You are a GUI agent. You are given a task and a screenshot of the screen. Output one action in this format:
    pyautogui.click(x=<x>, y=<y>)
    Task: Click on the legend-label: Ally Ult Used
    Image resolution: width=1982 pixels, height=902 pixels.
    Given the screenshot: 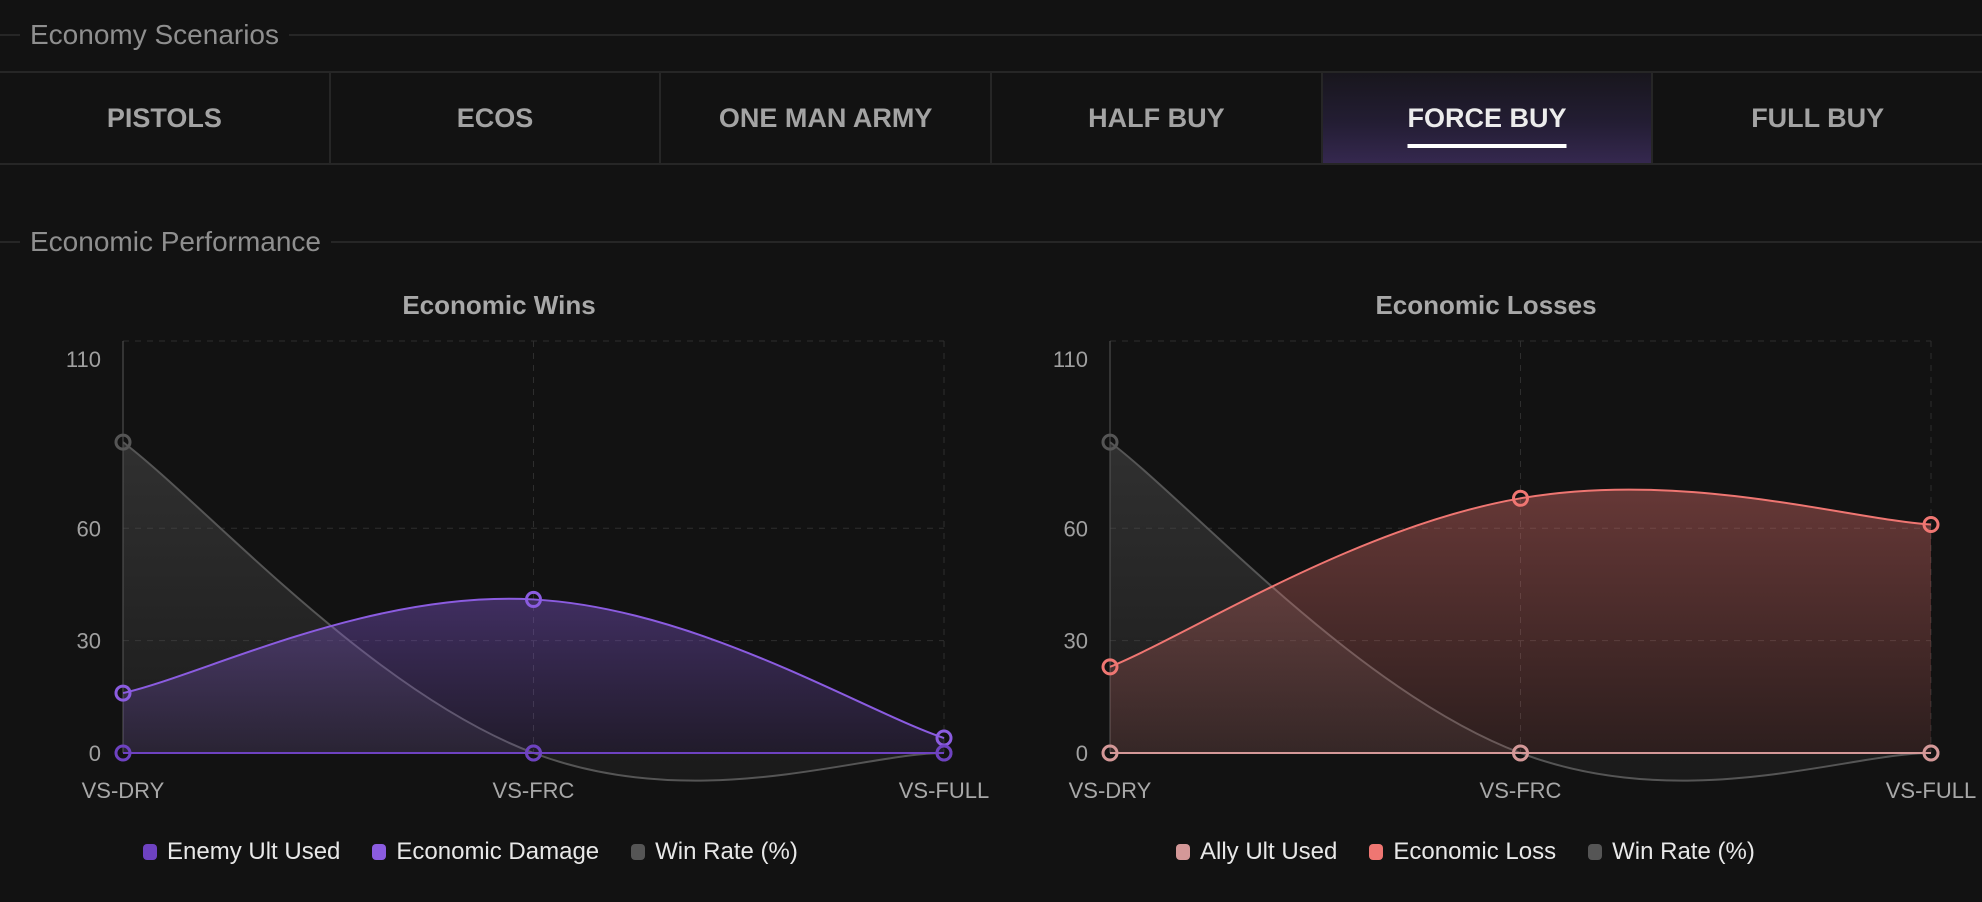 What is the action you would take?
    pyautogui.click(x=1269, y=851)
    